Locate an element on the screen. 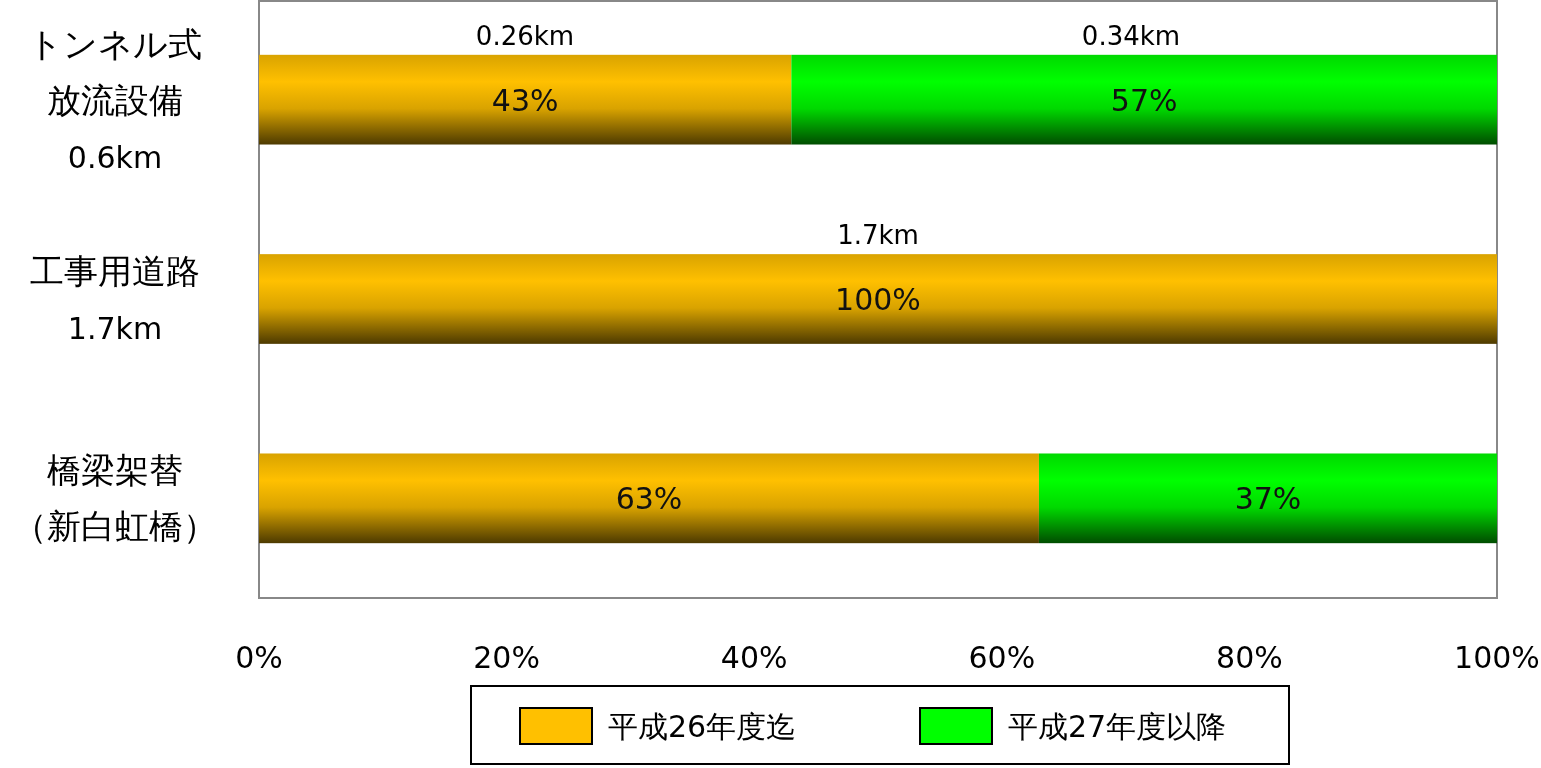 The image size is (1541, 768). annotation: 0.26km is located at coordinates (525, 36).